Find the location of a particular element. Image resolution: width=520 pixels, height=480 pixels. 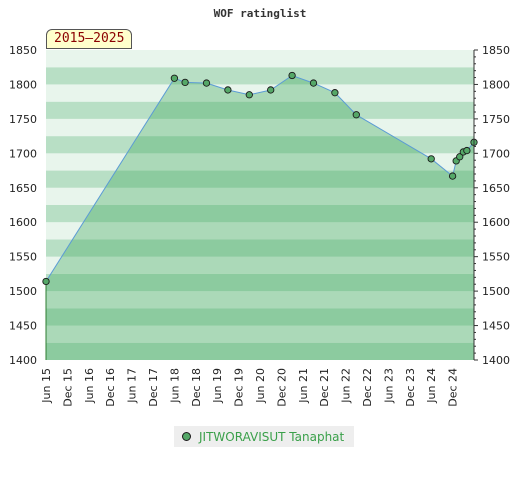

x-tick-label: Dec 16 is located at coordinates (110, 387).